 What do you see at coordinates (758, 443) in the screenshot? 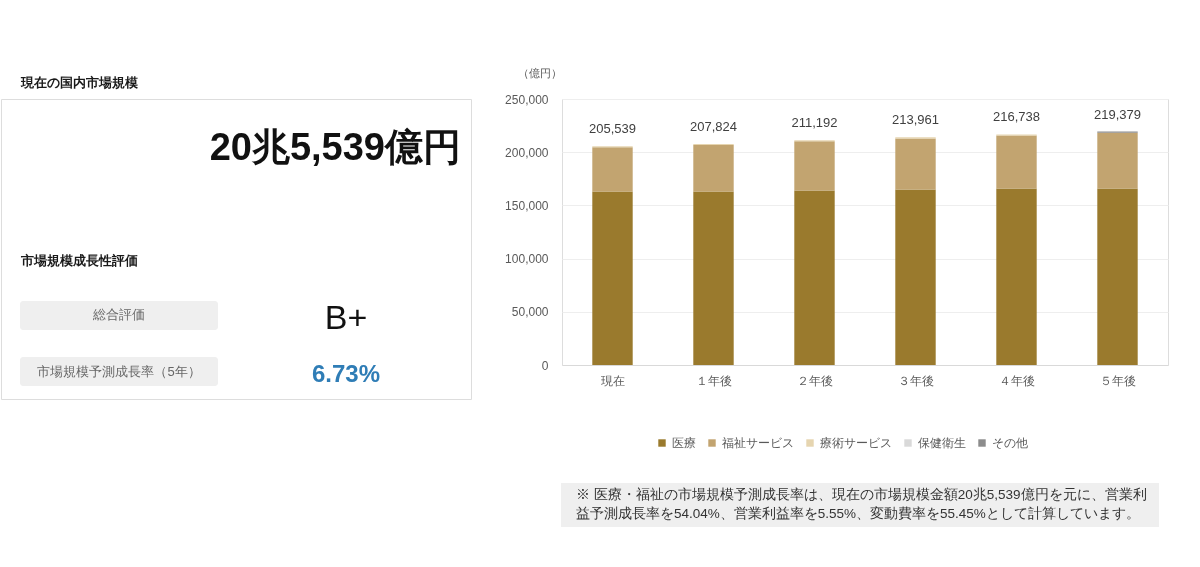
I see `legend-label: 福祉サービス` at bounding box center [758, 443].